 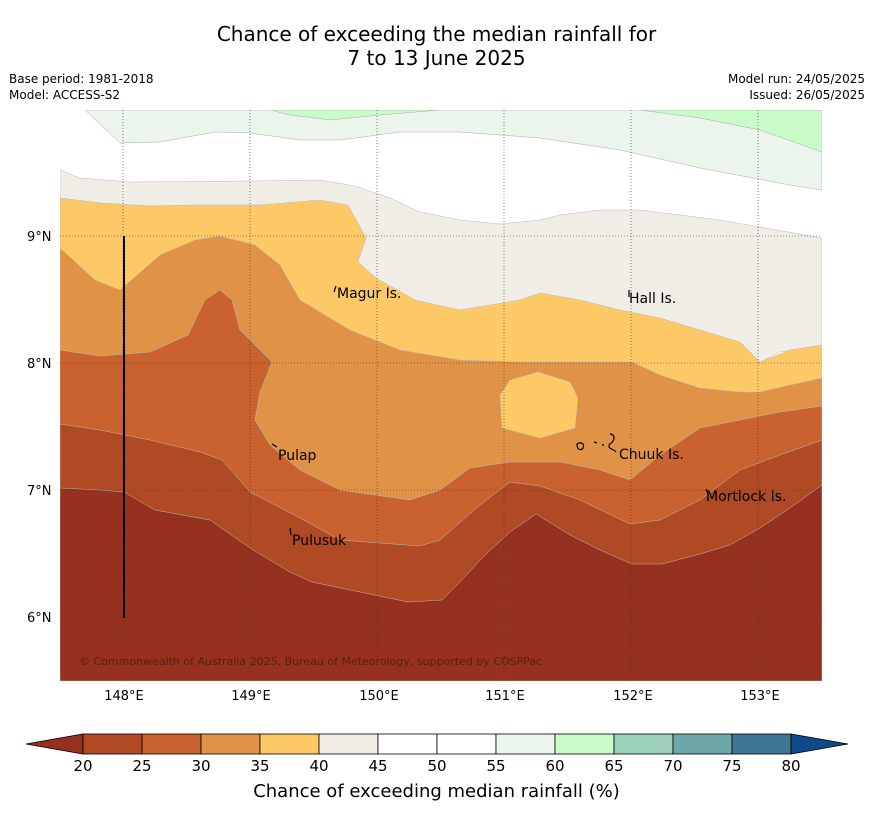 What do you see at coordinates (746, 497) in the screenshot?
I see `place-mortlock: Mortlock Is.` at bounding box center [746, 497].